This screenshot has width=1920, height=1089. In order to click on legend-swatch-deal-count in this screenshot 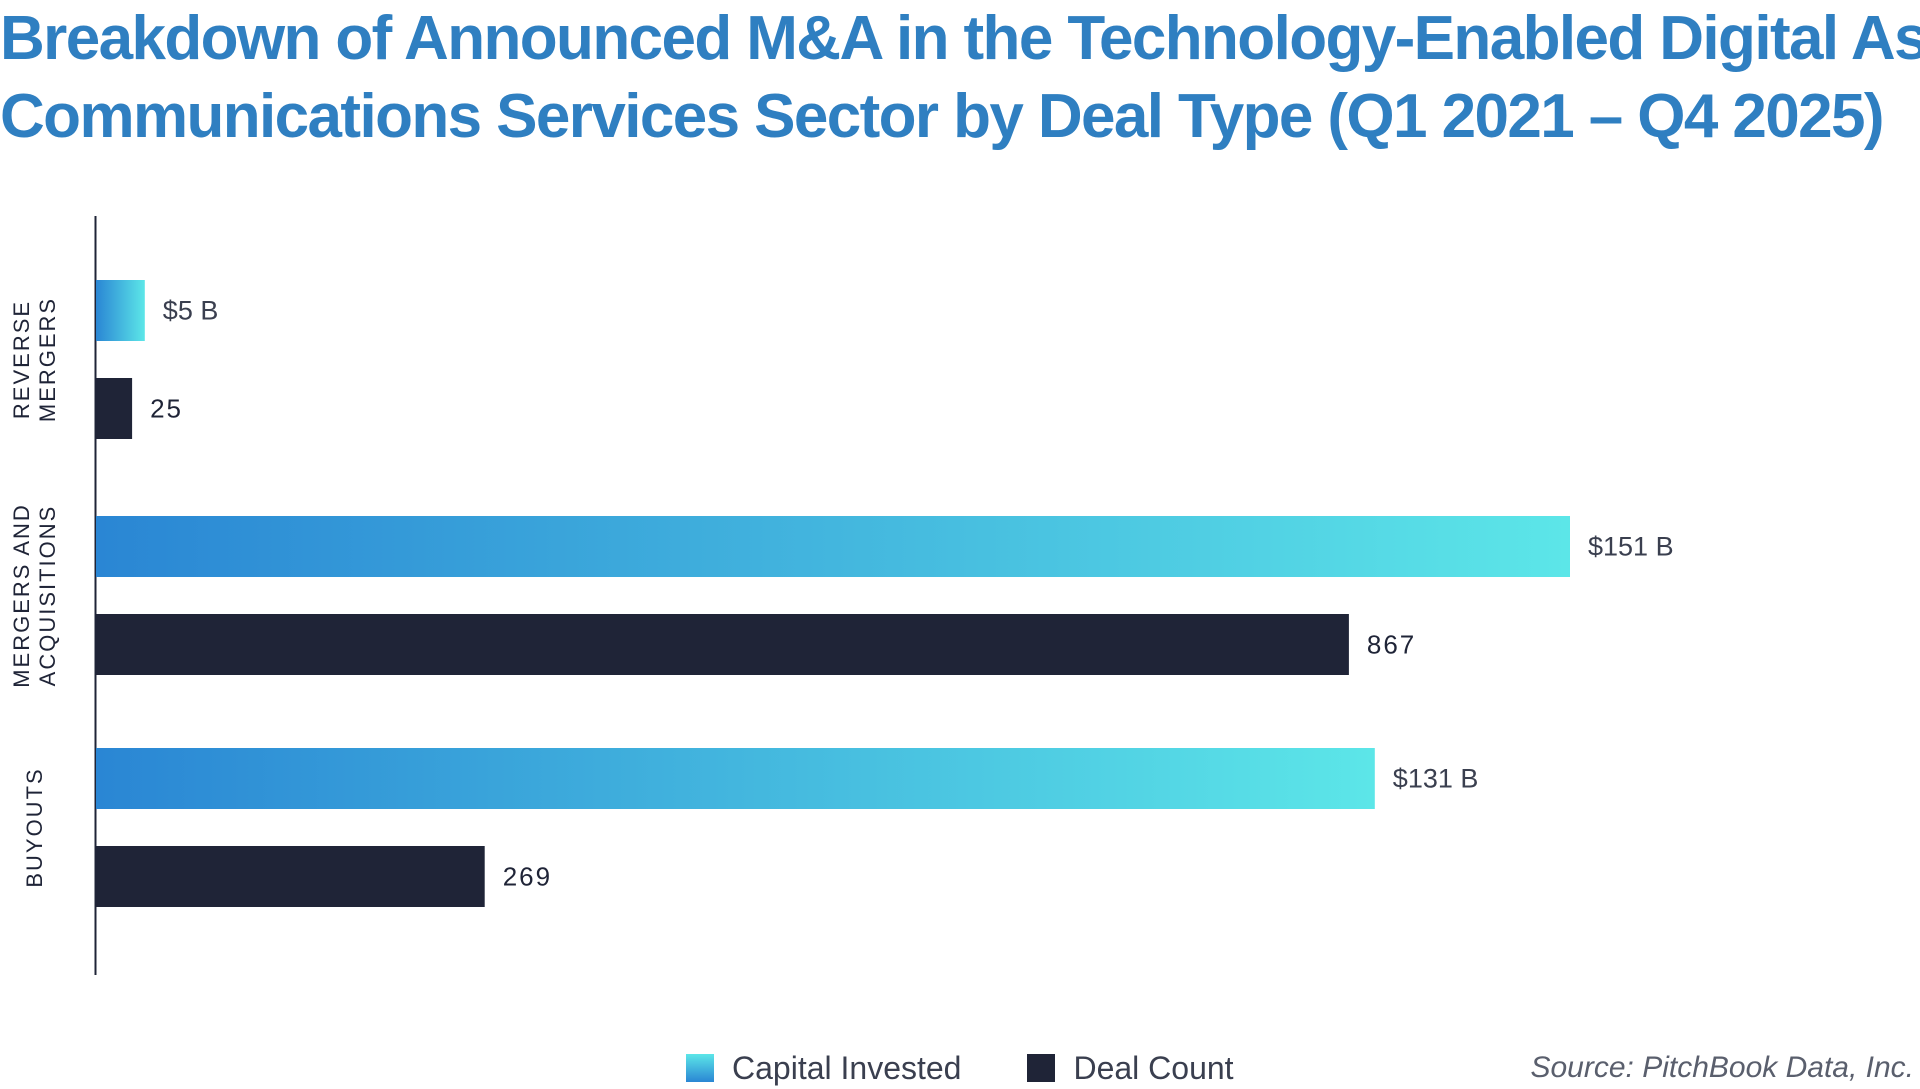, I will do `click(1041, 1068)`.